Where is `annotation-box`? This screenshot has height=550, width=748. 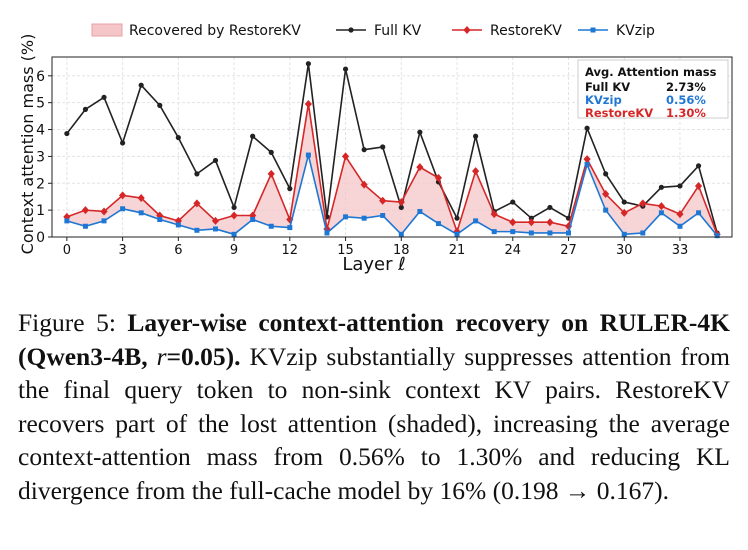
annotation-box is located at coordinates (653, 89).